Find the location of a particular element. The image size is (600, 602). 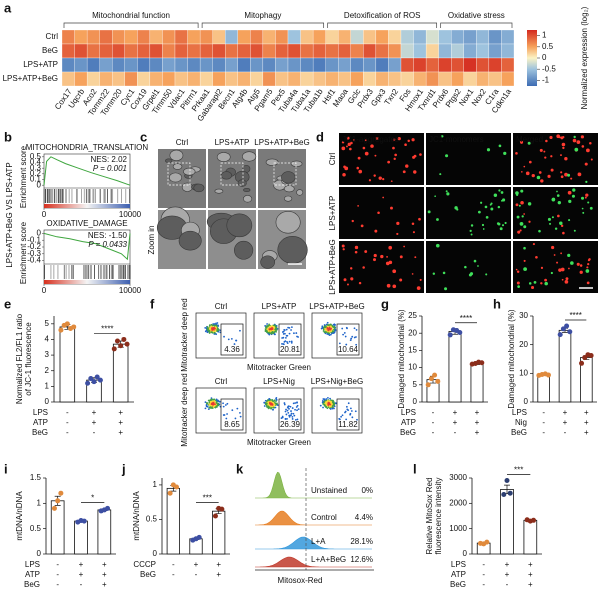

fluorescence-image is located at coordinates (468, 267).